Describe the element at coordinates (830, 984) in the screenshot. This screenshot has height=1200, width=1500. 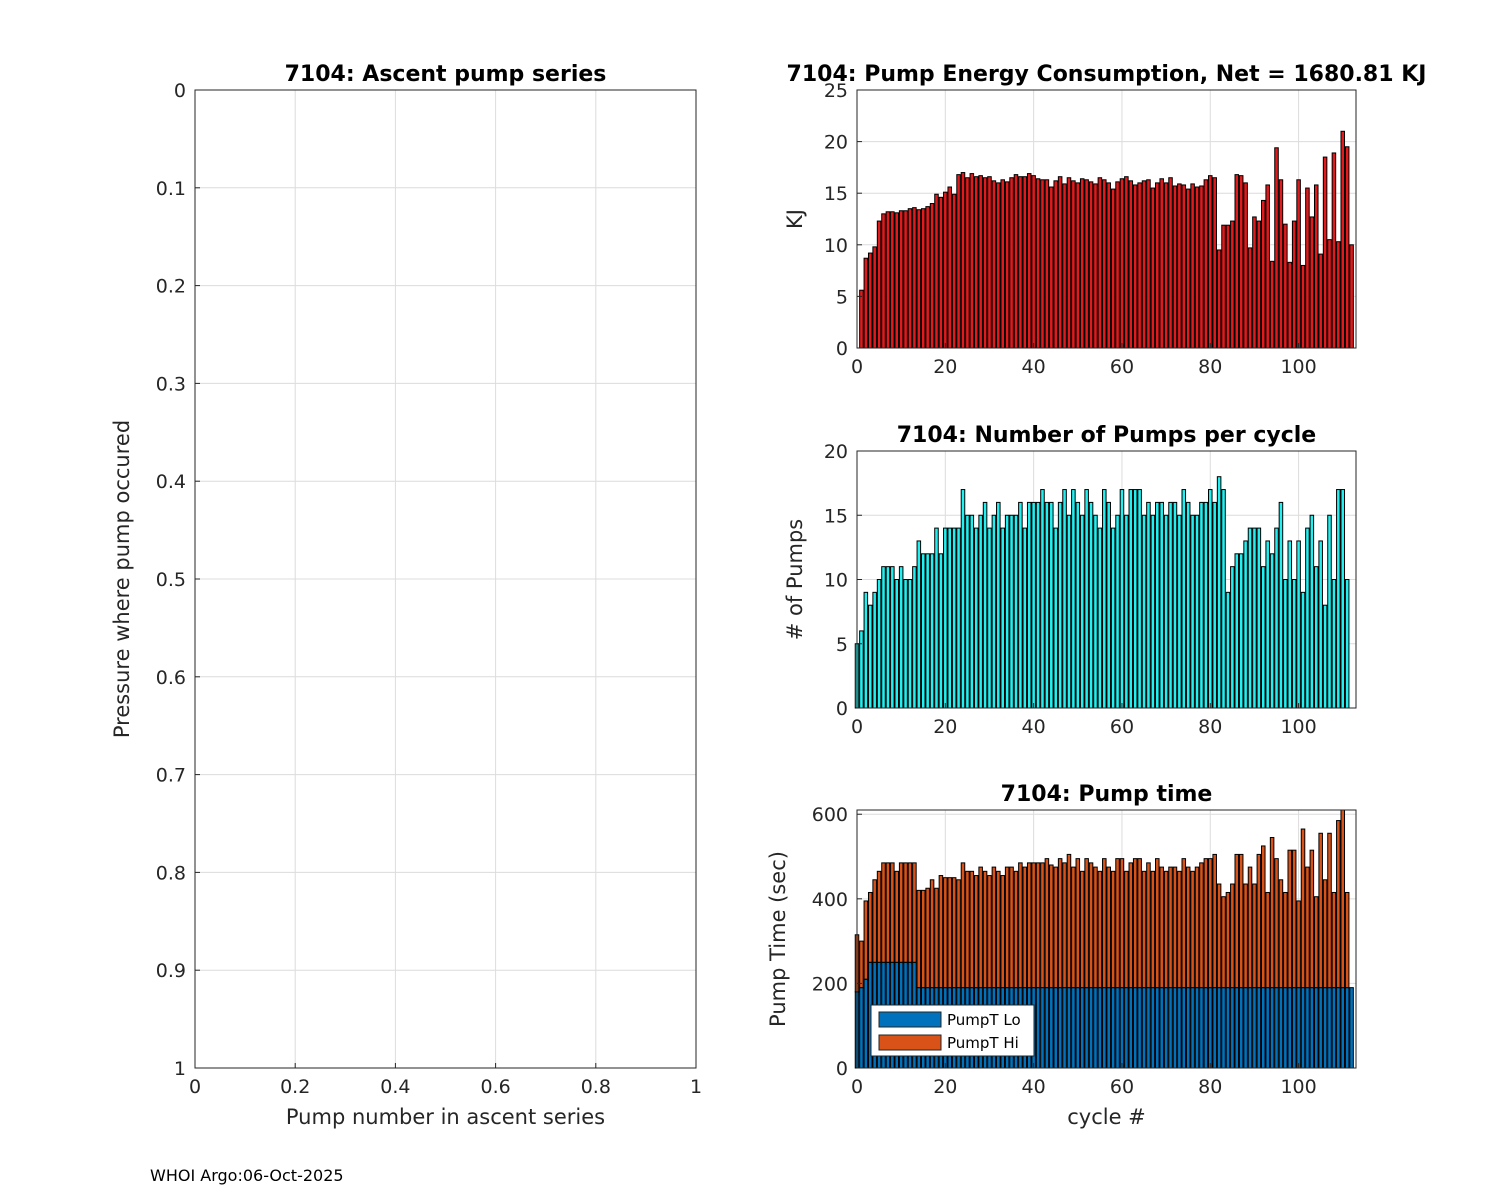
I see `pumptime-ytick-label: 200` at that location.